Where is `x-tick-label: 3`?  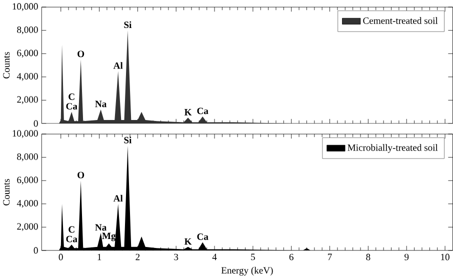 x-tick-label: 3 is located at coordinates (176, 257).